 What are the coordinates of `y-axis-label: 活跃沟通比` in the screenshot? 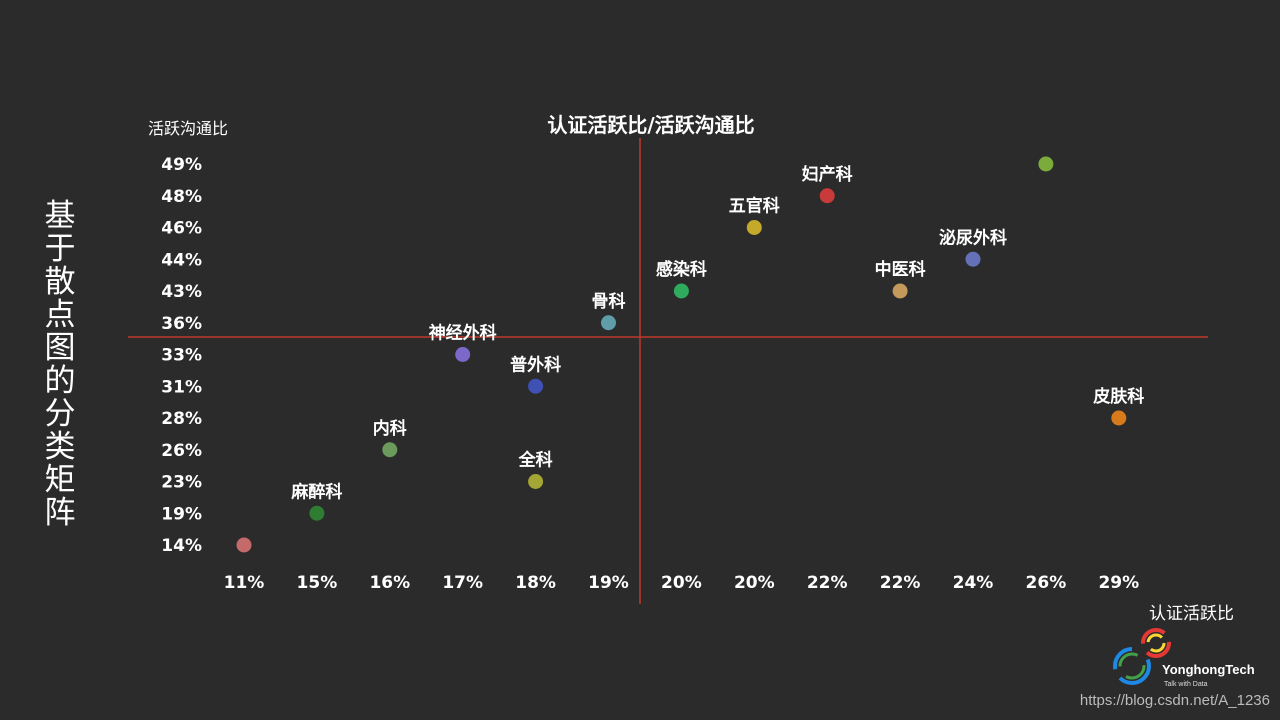 It's located at (188, 128).